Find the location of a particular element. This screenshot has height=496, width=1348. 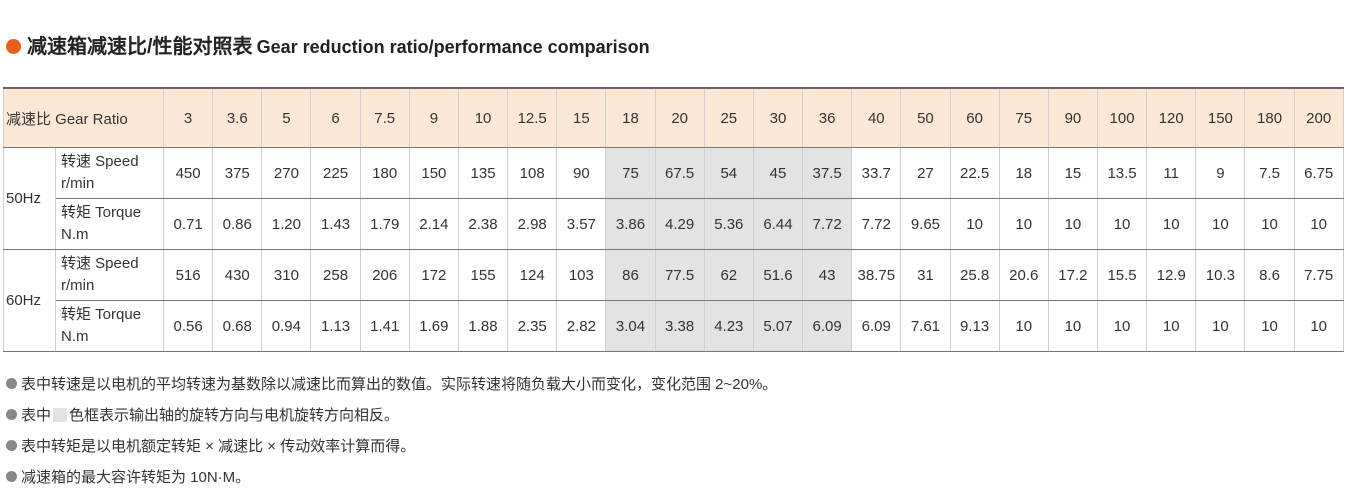

cell: 37.5 is located at coordinates (827, 173).